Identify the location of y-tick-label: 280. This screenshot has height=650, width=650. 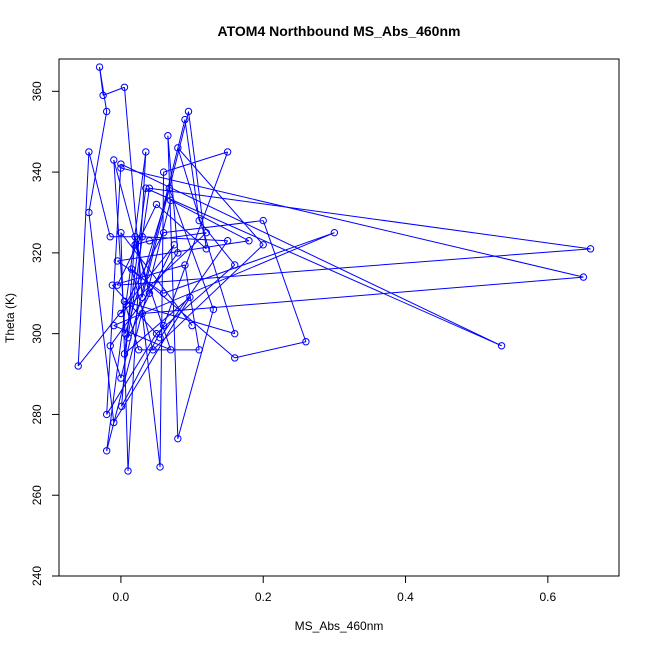
(37, 414).